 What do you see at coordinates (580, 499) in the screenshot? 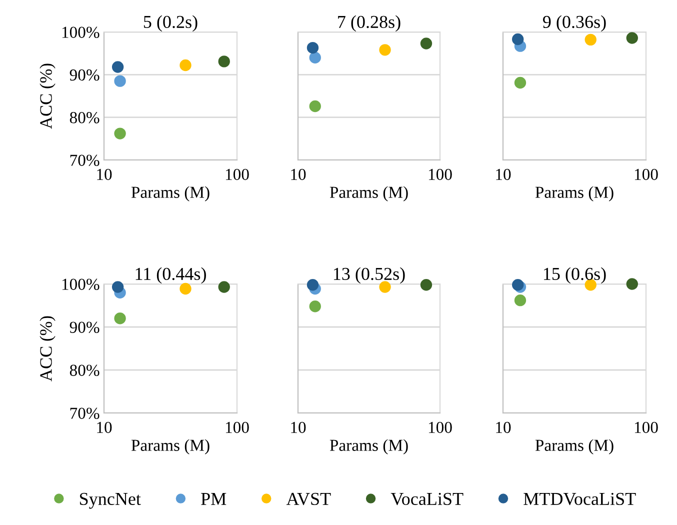
I see `legend-label: MTDVocaLiST` at bounding box center [580, 499].